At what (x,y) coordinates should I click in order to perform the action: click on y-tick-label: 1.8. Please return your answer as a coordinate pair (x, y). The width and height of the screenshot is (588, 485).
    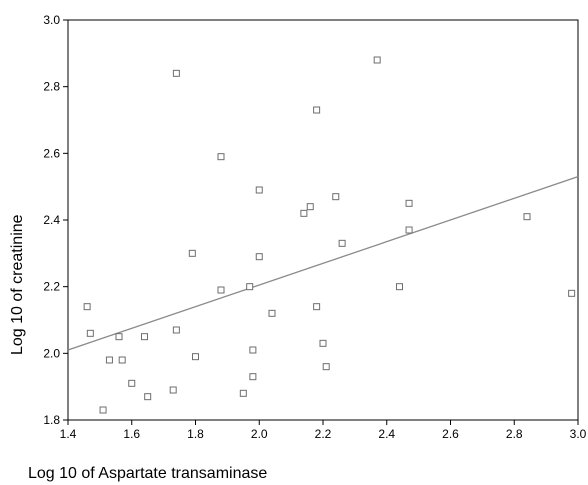
    Looking at the image, I should click on (51, 420).